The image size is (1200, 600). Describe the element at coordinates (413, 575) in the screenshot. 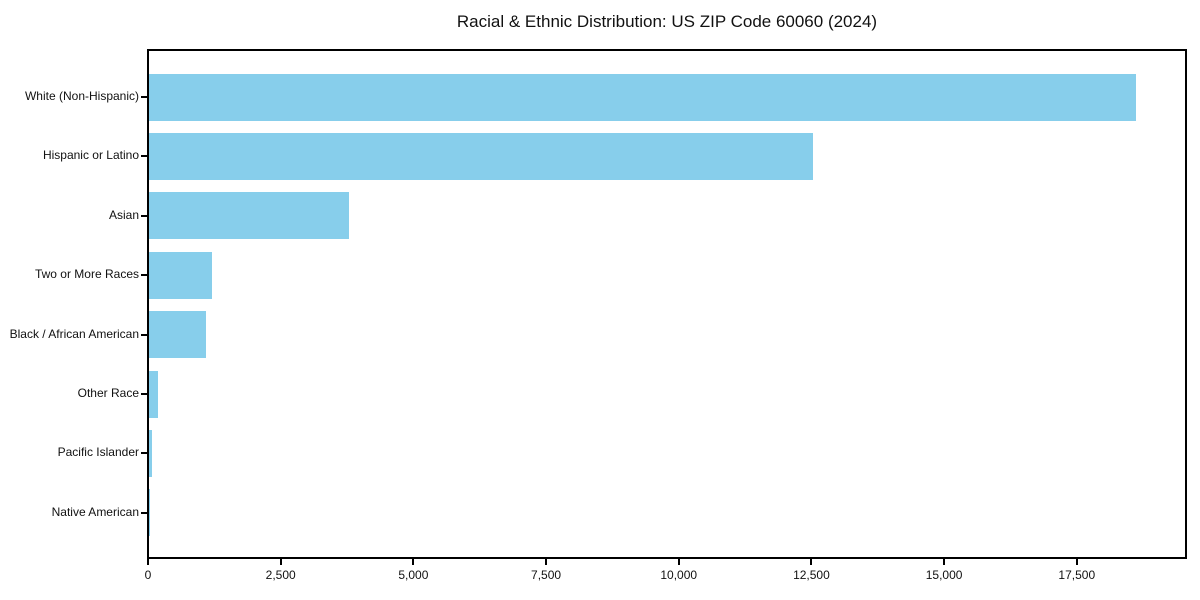

I see `x-axis-tick-label: 5,000` at that location.